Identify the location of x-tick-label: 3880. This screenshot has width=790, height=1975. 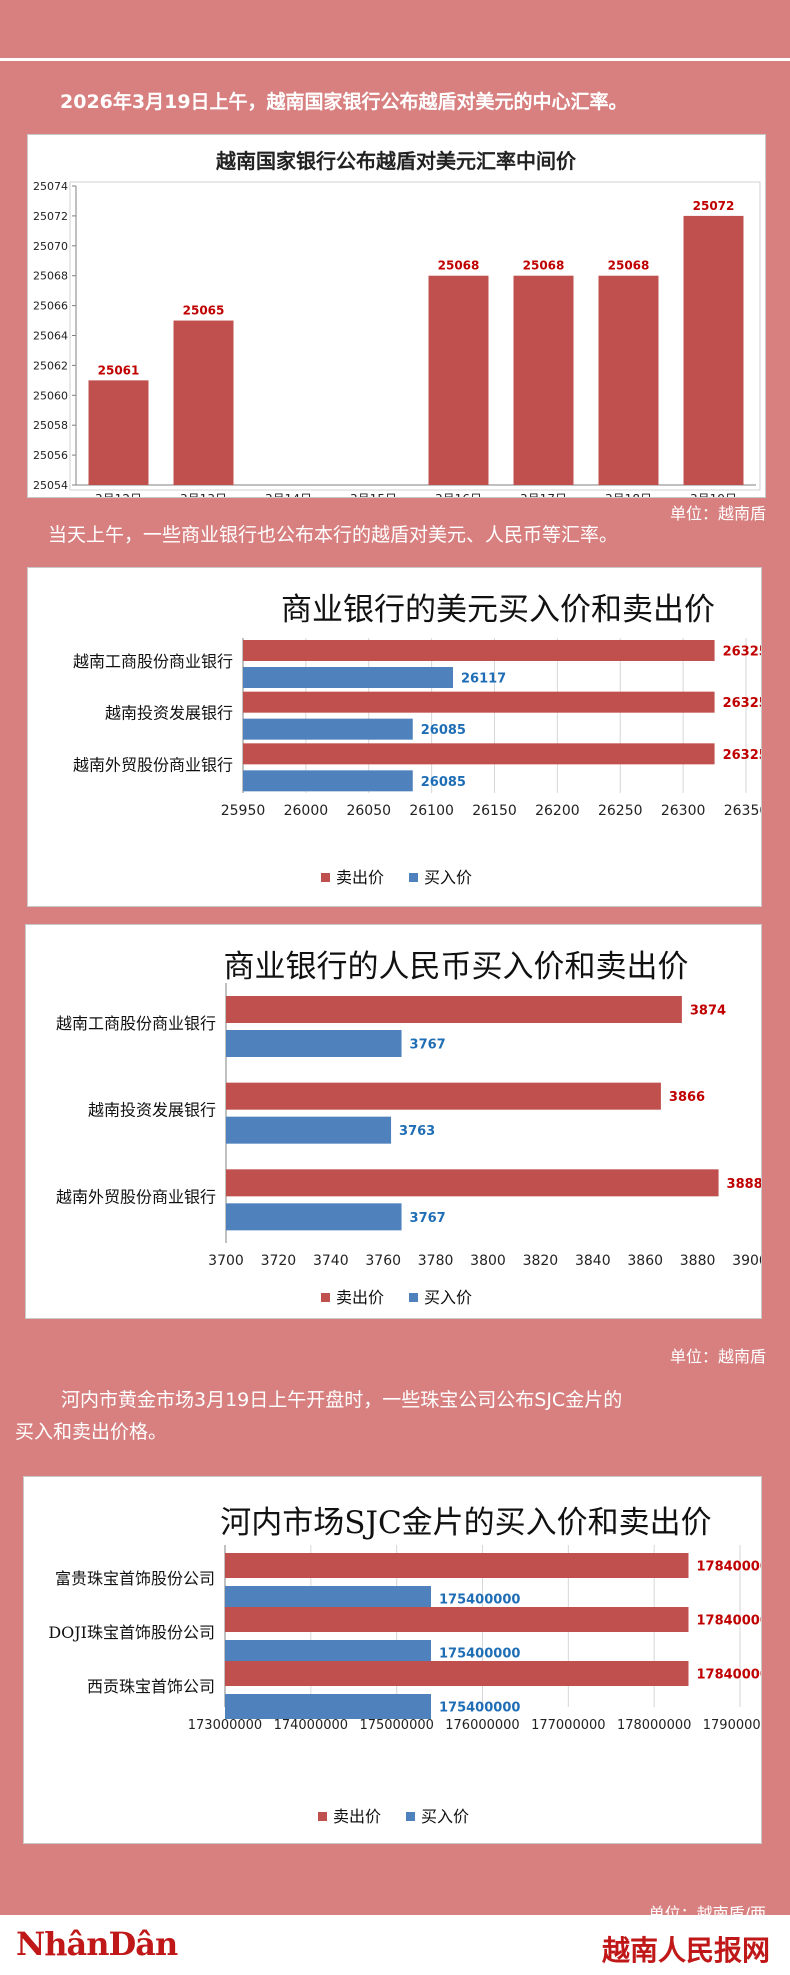
(698, 1261).